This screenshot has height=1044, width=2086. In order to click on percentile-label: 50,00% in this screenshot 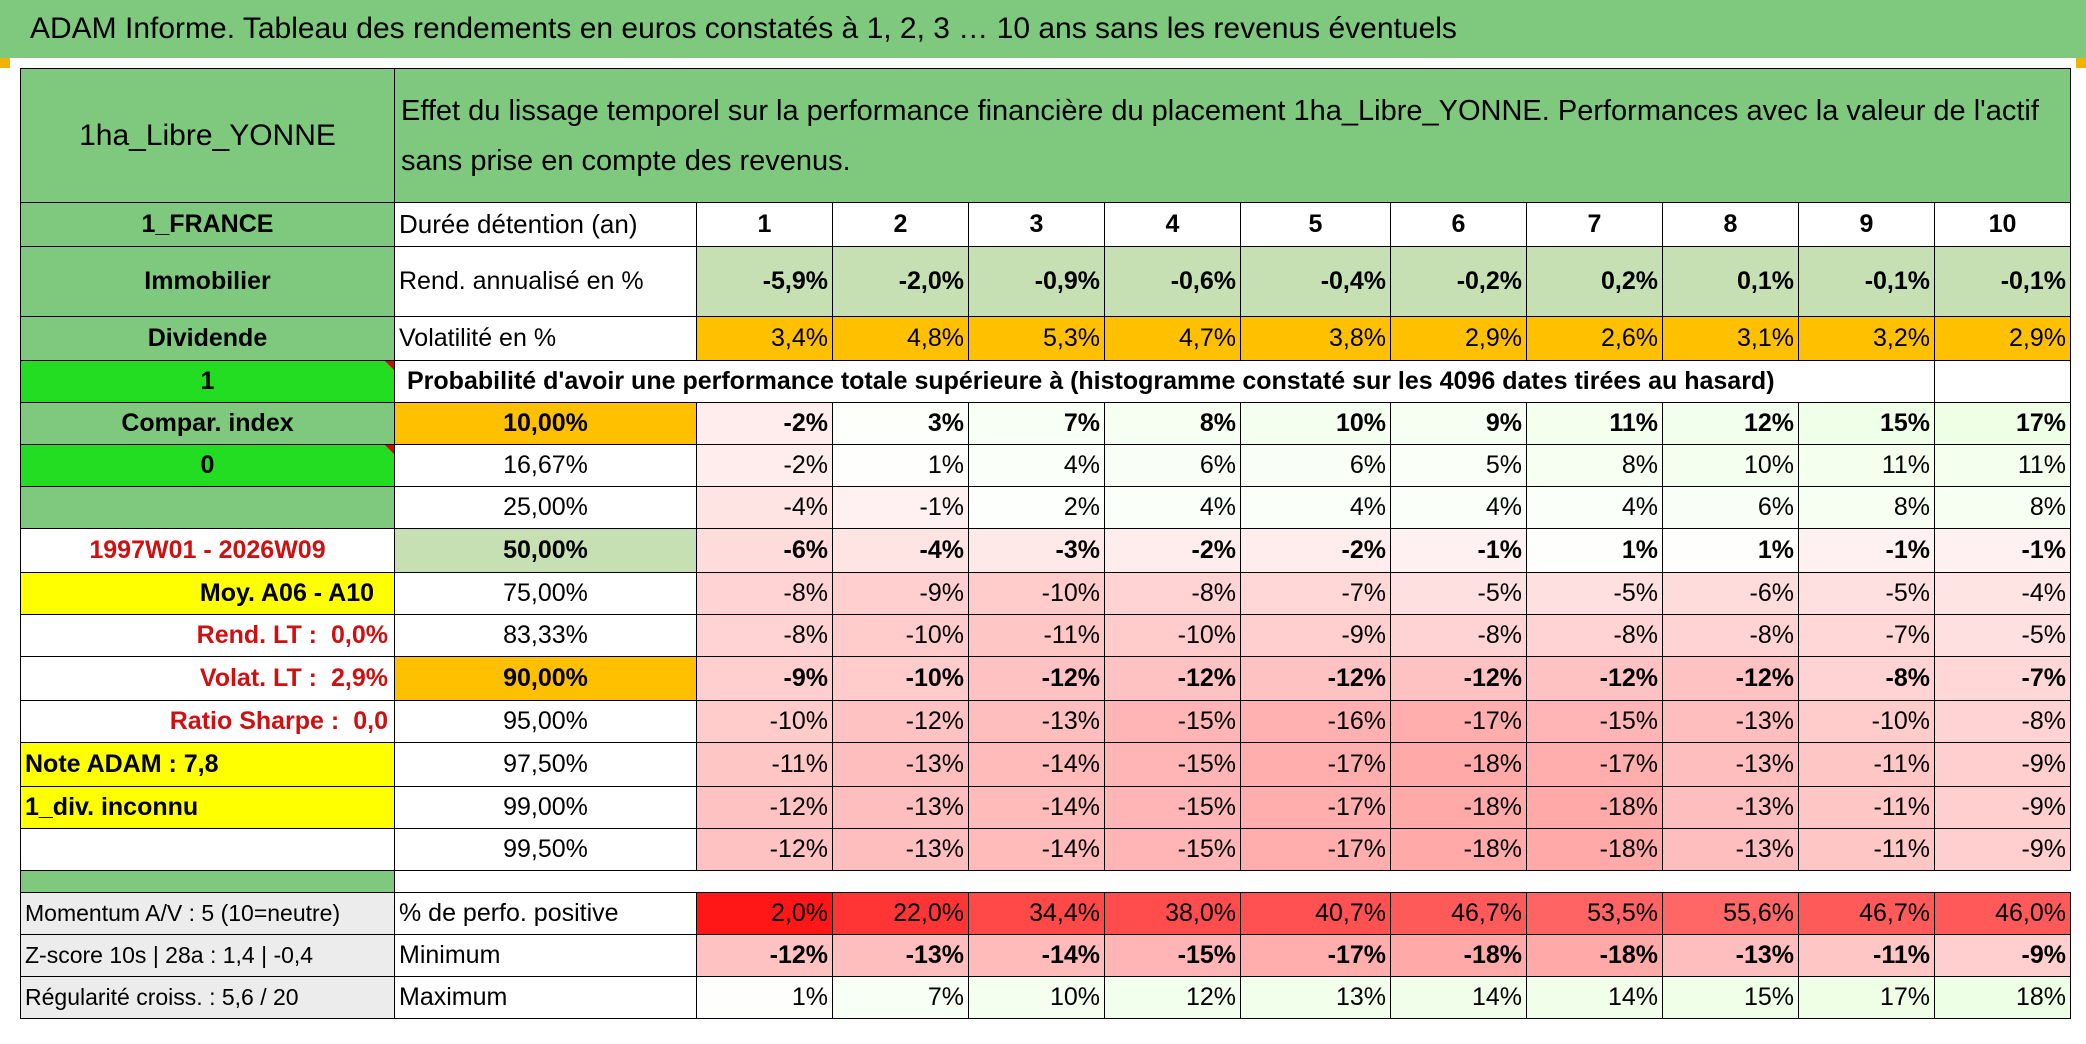, I will do `click(545, 550)`.